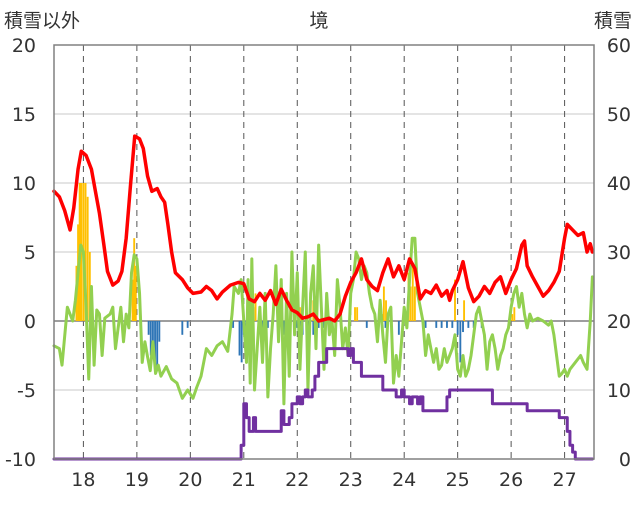 The width and height of the screenshot is (636, 505). What do you see at coordinates (458, 480) in the screenshot?
I see `x-tick-label: 25` at bounding box center [458, 480].